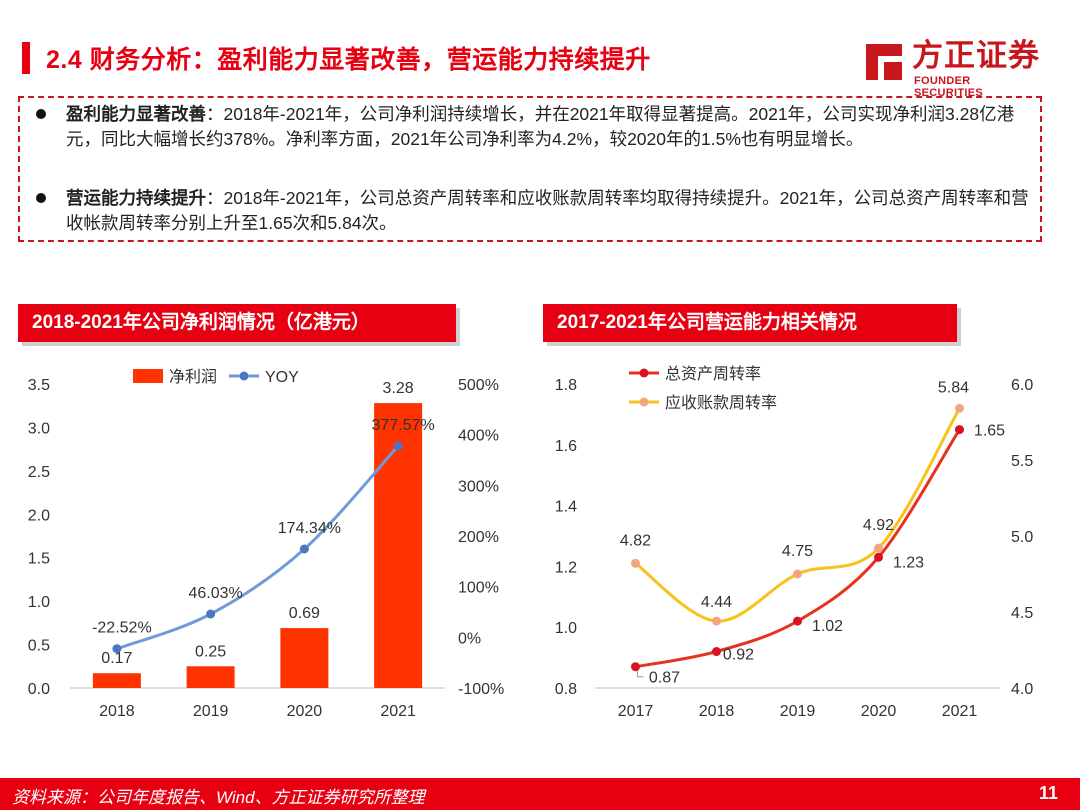 The image size is (1080, 810). Describe the element at coordinates (959, 430) in the screenshot. I see `chart2-asset-point-2021` at that location.